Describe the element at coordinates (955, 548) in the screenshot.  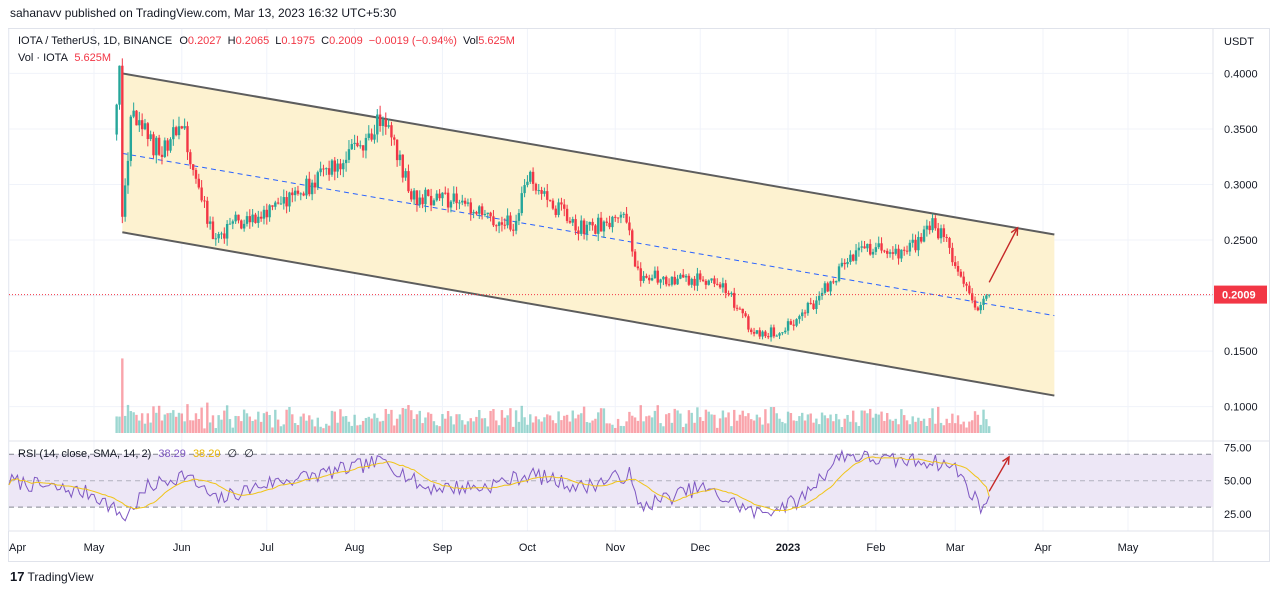
I see `time-tick-11: Mar` at that location.